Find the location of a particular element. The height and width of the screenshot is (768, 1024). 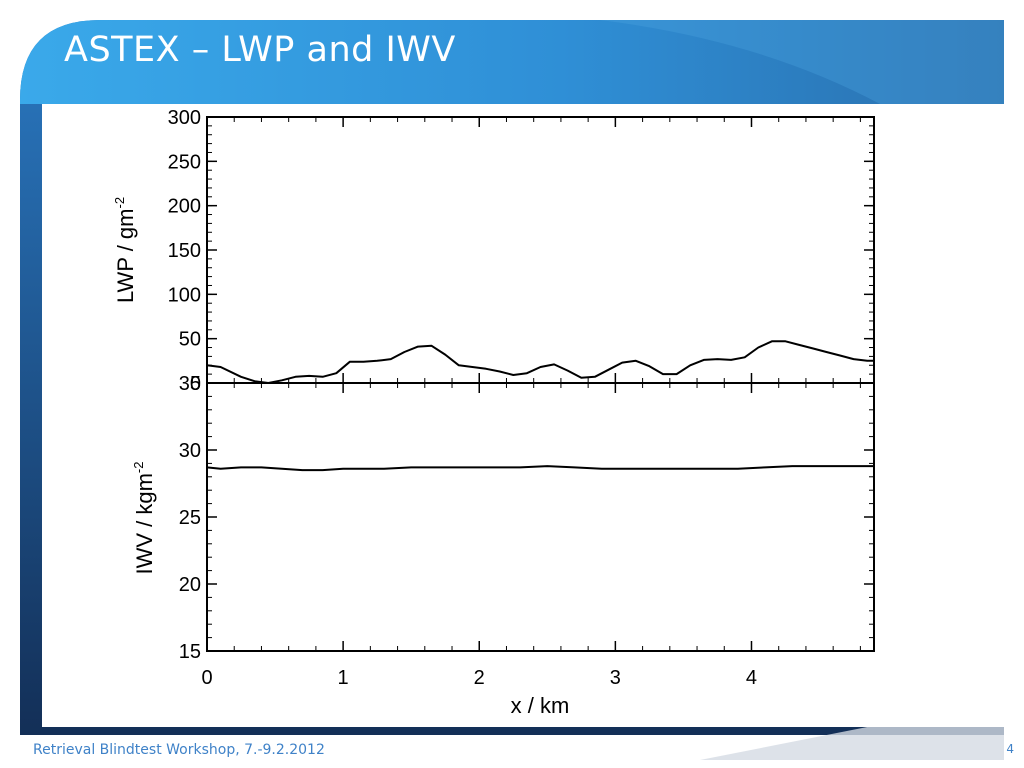

lwp-ytick-label: 100 is located at coordinates (184, 295).